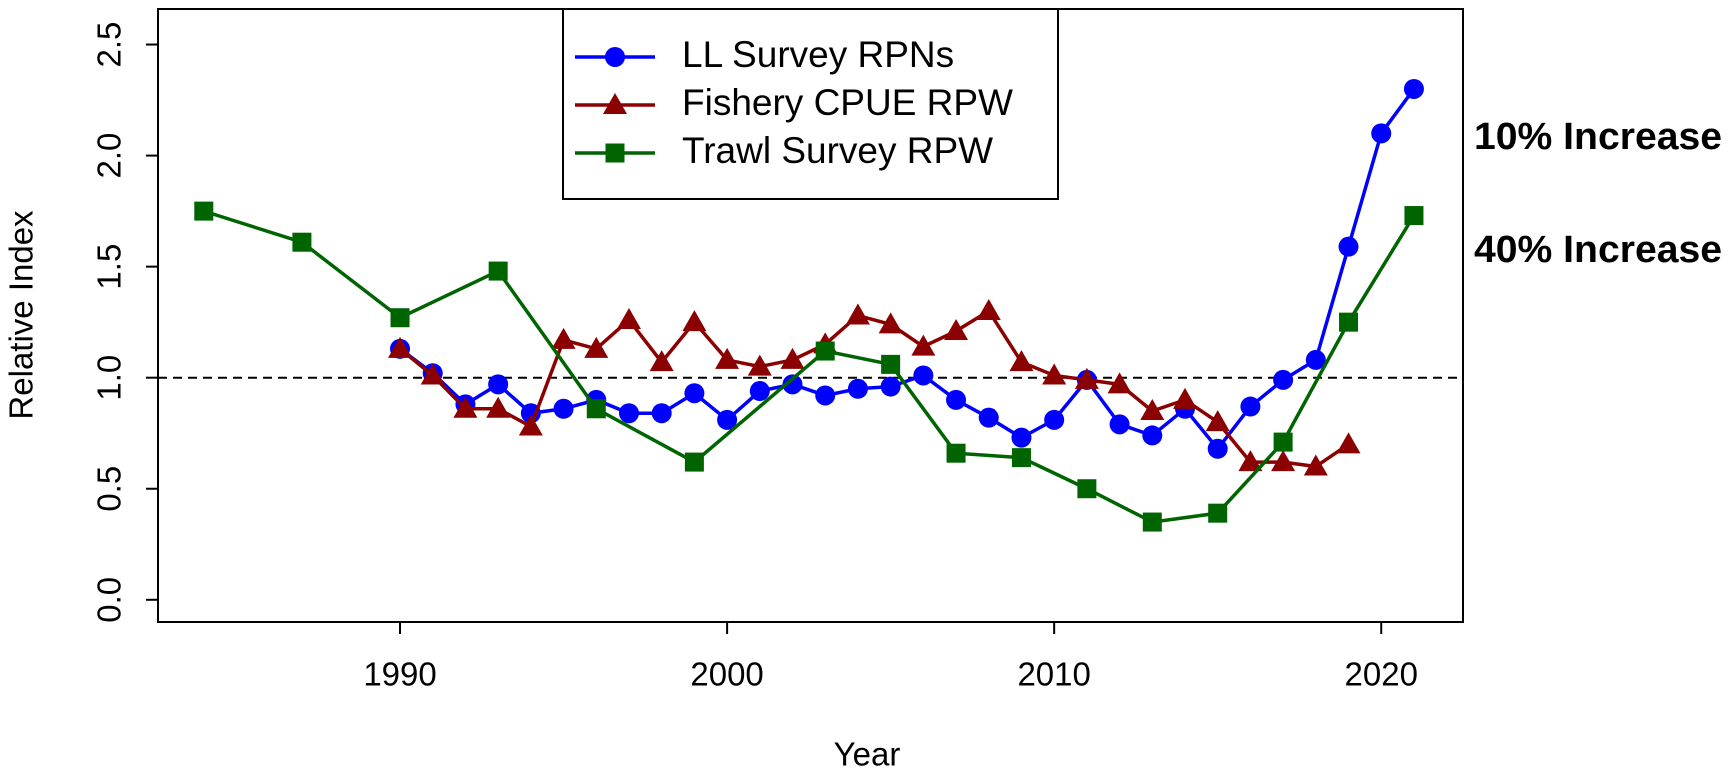 This screenshot has height=772, width=1734. What do you see at coordinates (1598, 137) in the screenshot?
I see `annotation: 10% Increase` at bounding box center [1598, 137].